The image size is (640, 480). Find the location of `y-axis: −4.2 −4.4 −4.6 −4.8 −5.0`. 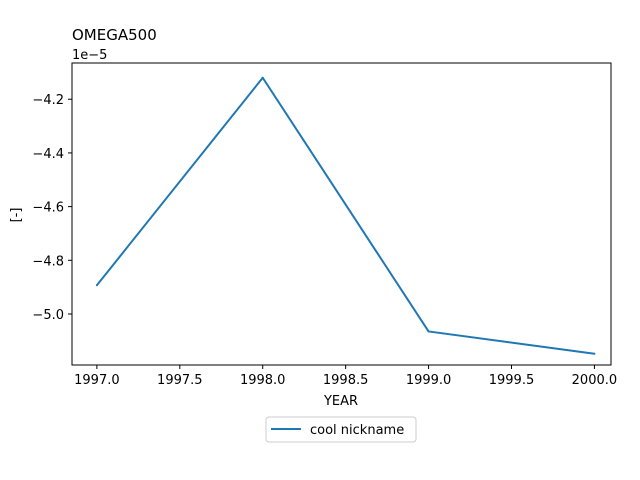

y-axis: −4.2 −4.4 −4.6 −4.8 −5.0 is located at coordinates (52, 208).